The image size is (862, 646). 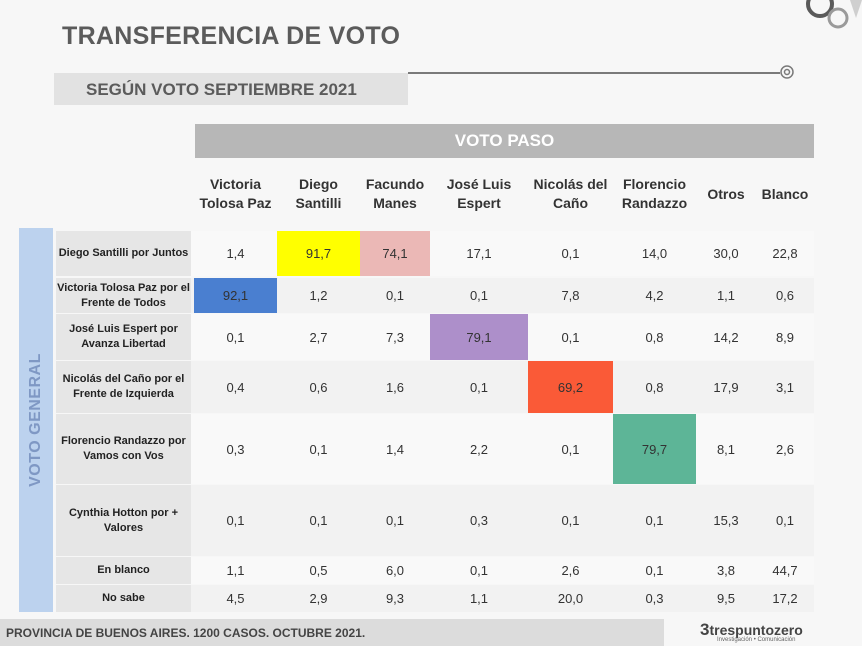 I want to click on divider-line, so click(x=594, y=73).